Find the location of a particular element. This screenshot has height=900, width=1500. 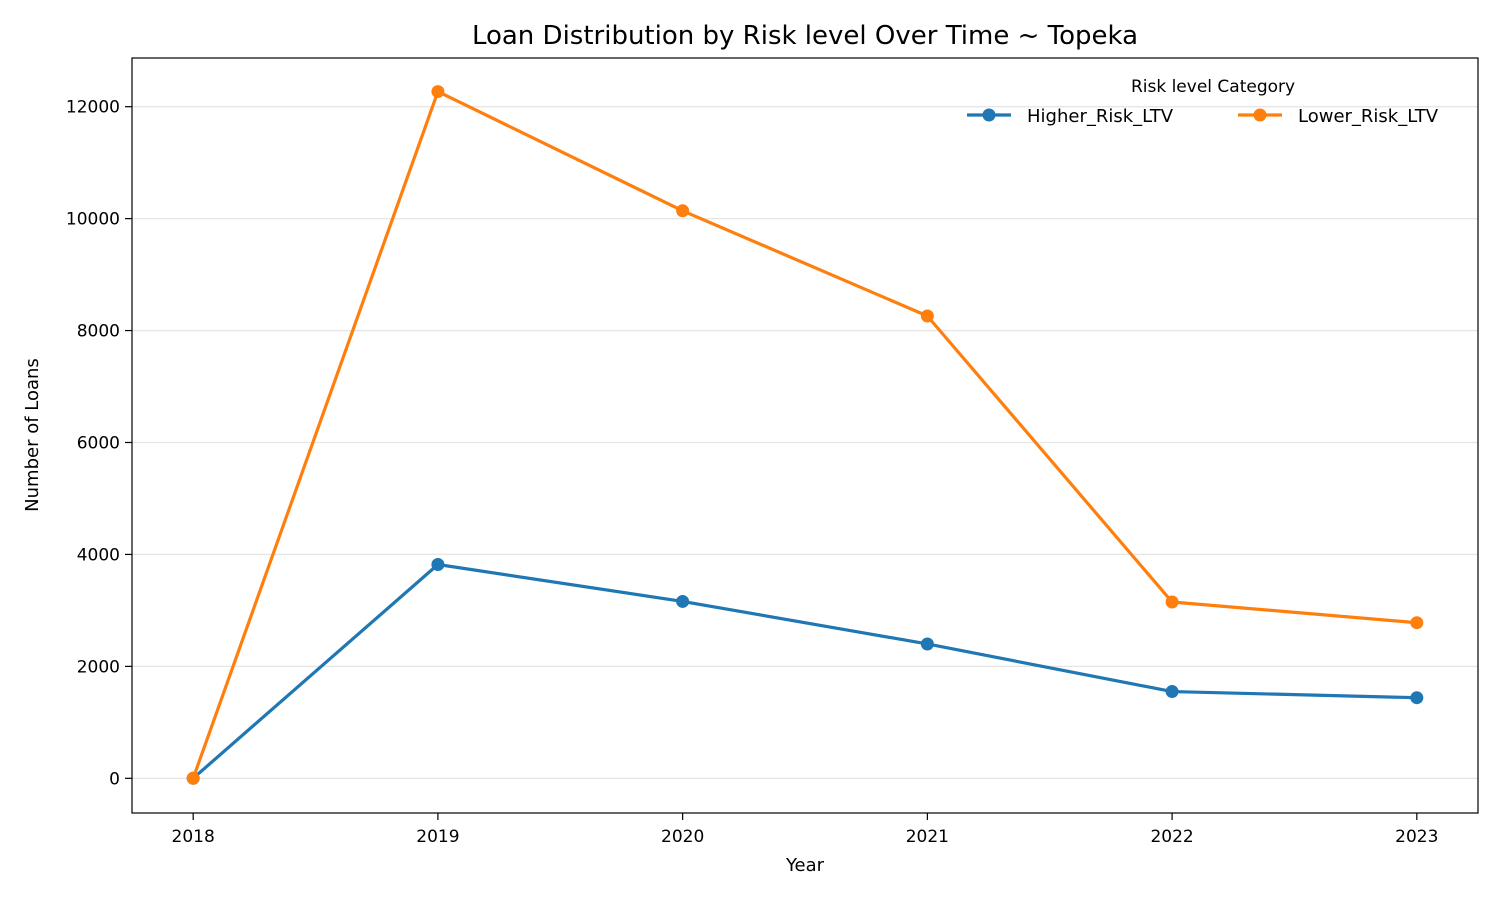

y-tick-label: 0 is located at coordinates (114, 779).